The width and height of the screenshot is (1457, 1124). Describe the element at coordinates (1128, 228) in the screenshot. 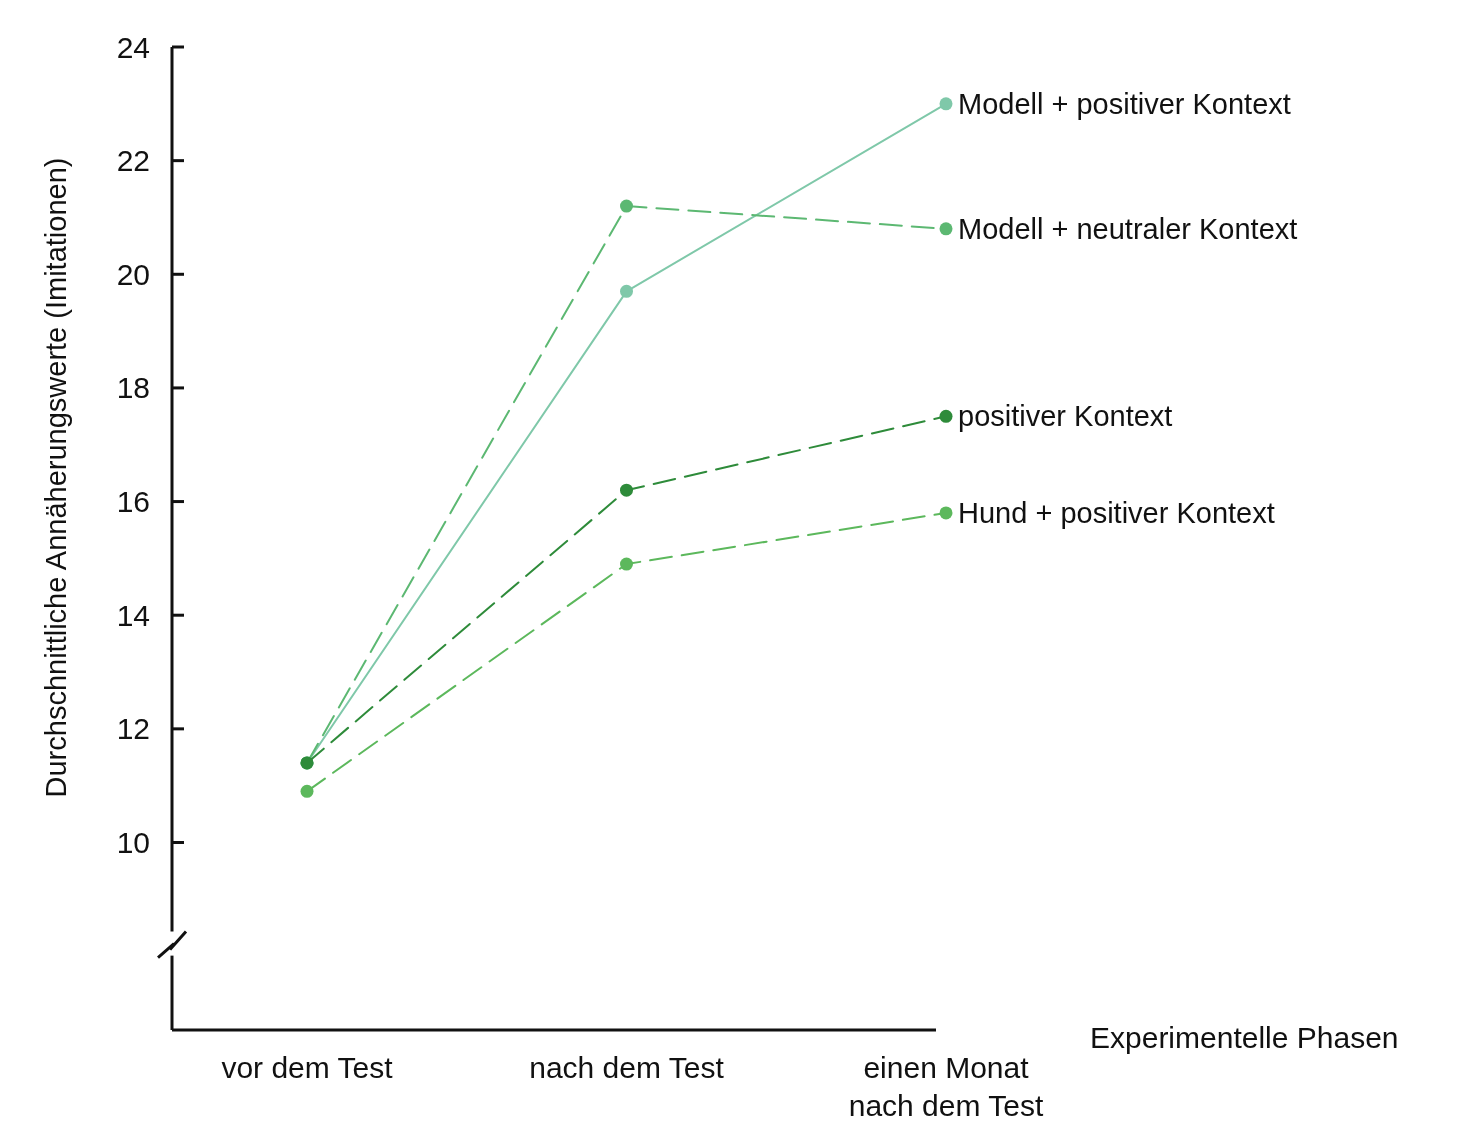

I see `legend-label: Modell + neutraler Kontext` at that location.